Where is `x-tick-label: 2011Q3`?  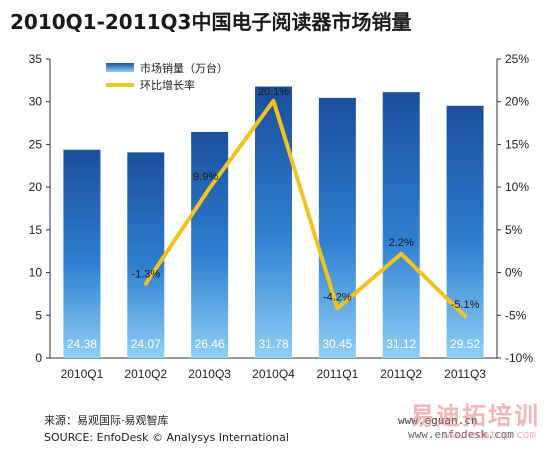 x-tick-label: 2011Q3 is located at coordinates (465, 374).